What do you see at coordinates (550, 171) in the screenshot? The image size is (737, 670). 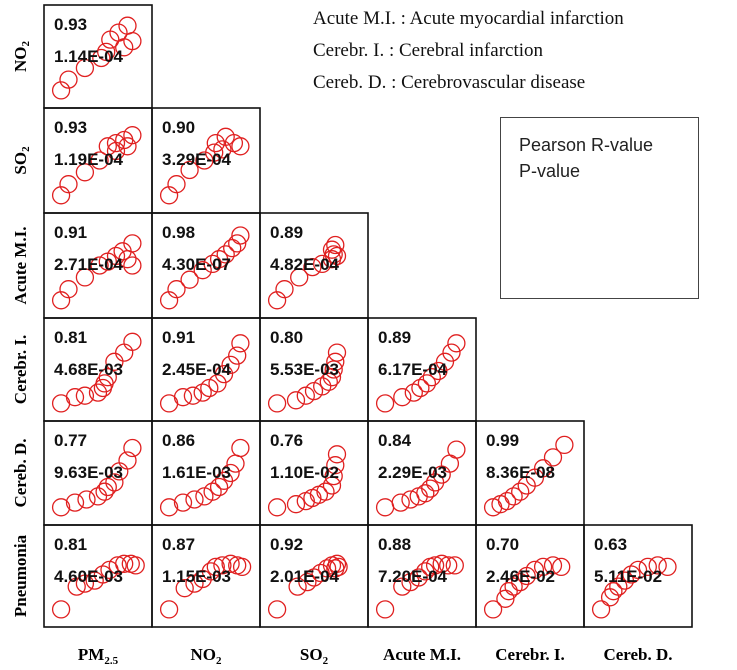 I see `legend-p-value: P-value` at bounding box center [550, 171].